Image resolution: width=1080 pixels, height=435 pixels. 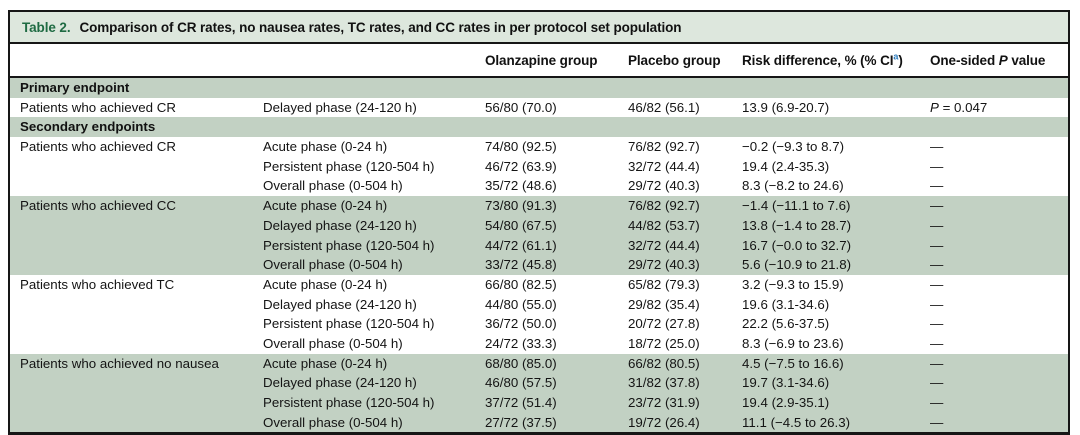 I want to click on placebo-value-cell: 29/82 (35.4), so click(x=664, y=304).